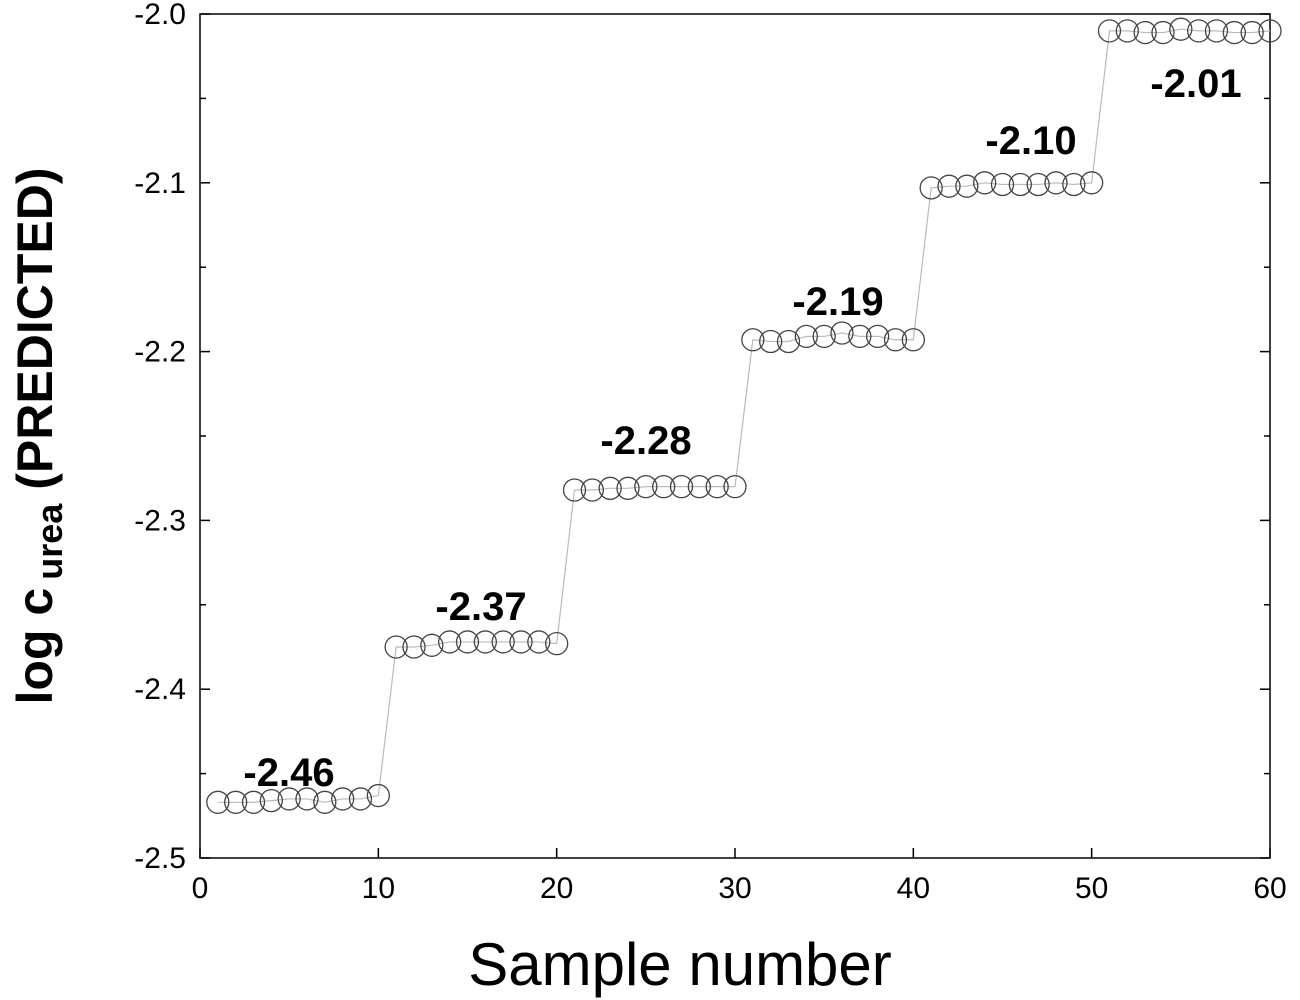 The width and height of the screenshot is (1300, 1000). What do you see at coordinates (160, 15) in the screenshot?
I see `y-tick-label: -2.0` at bounding box center [160, 15].